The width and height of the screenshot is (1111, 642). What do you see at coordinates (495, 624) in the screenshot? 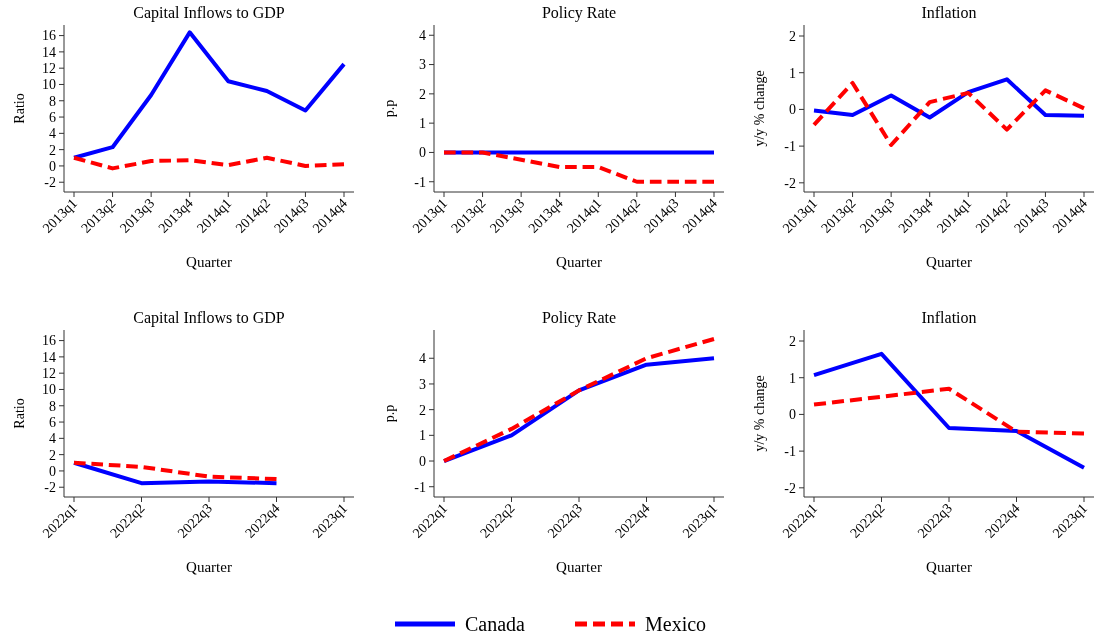
I see `legend-label: Canada` at bounding box center [495, 624].